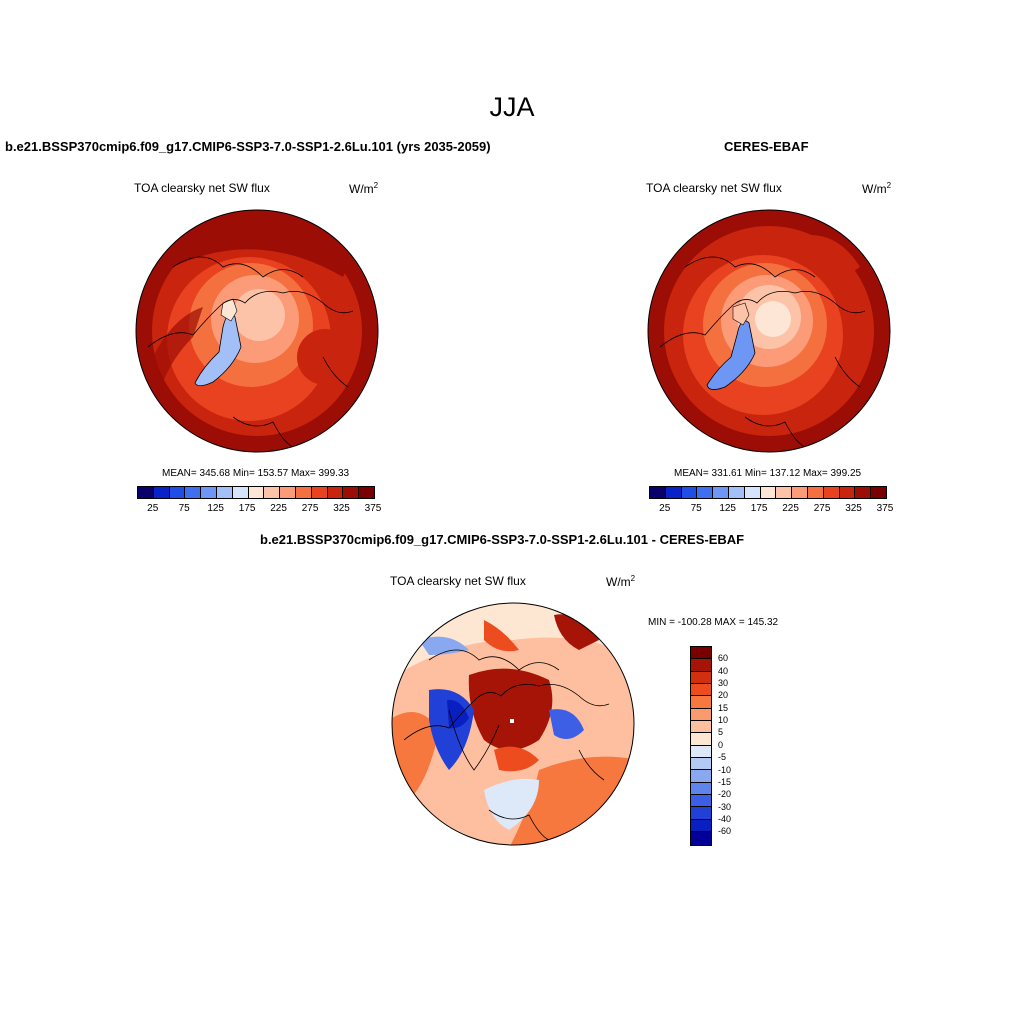 The width and height of the screenshot is (1024, 1024). Describe the element at coordinates (512, 107) in the screenshot. I see `main-title: JJA` at that location.